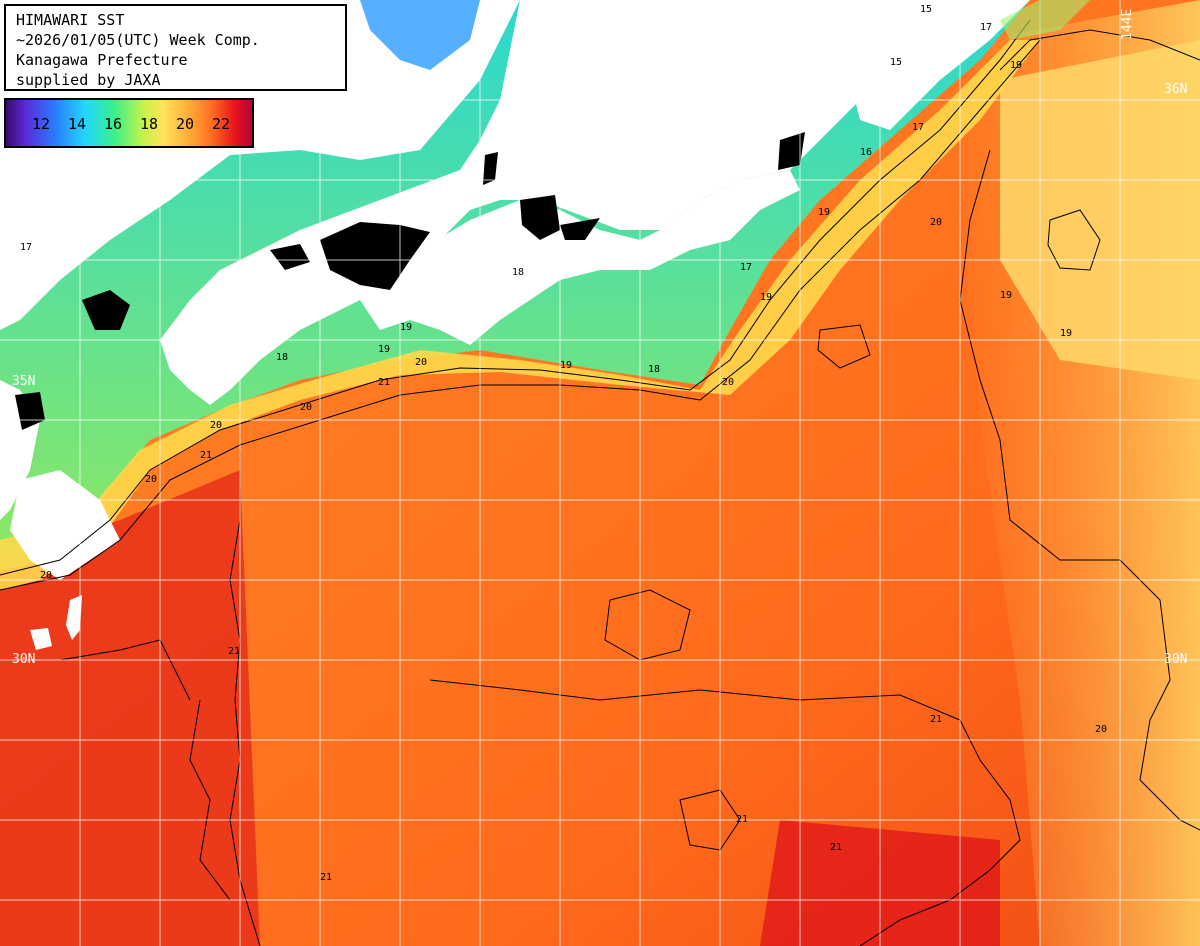 This screenshot has height=946, width=1200. Describe the element at coordinates (65, 525) in the screenshot. I see `southwest-land` at that location.